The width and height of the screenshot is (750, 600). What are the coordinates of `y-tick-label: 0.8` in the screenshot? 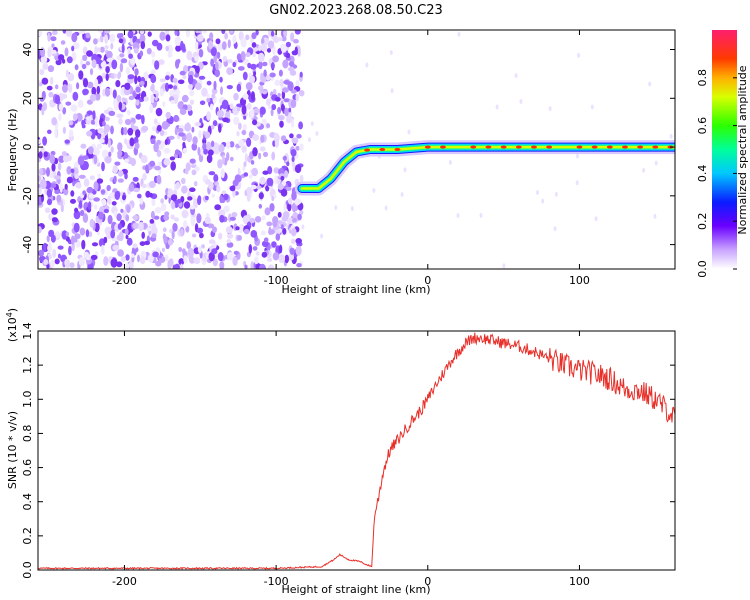 It's located at (27, 434).